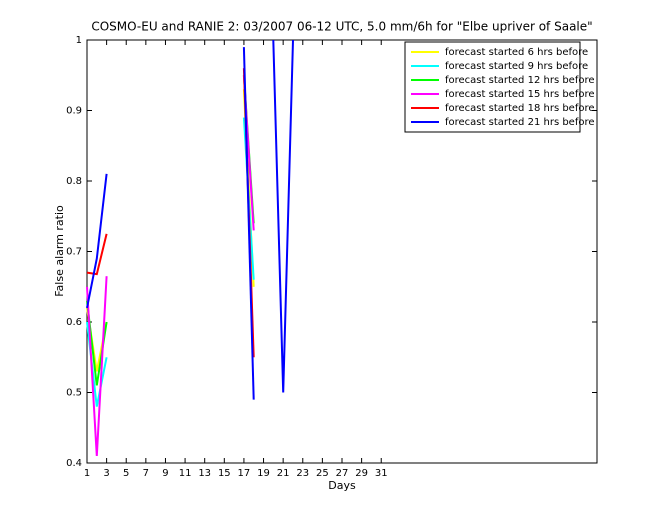 This screenshot has width=660, height=520. What do you see at coordinates (185, 473) in the screenshot?
I see `x-tick-label: 11` at bounding box center [185, 473].